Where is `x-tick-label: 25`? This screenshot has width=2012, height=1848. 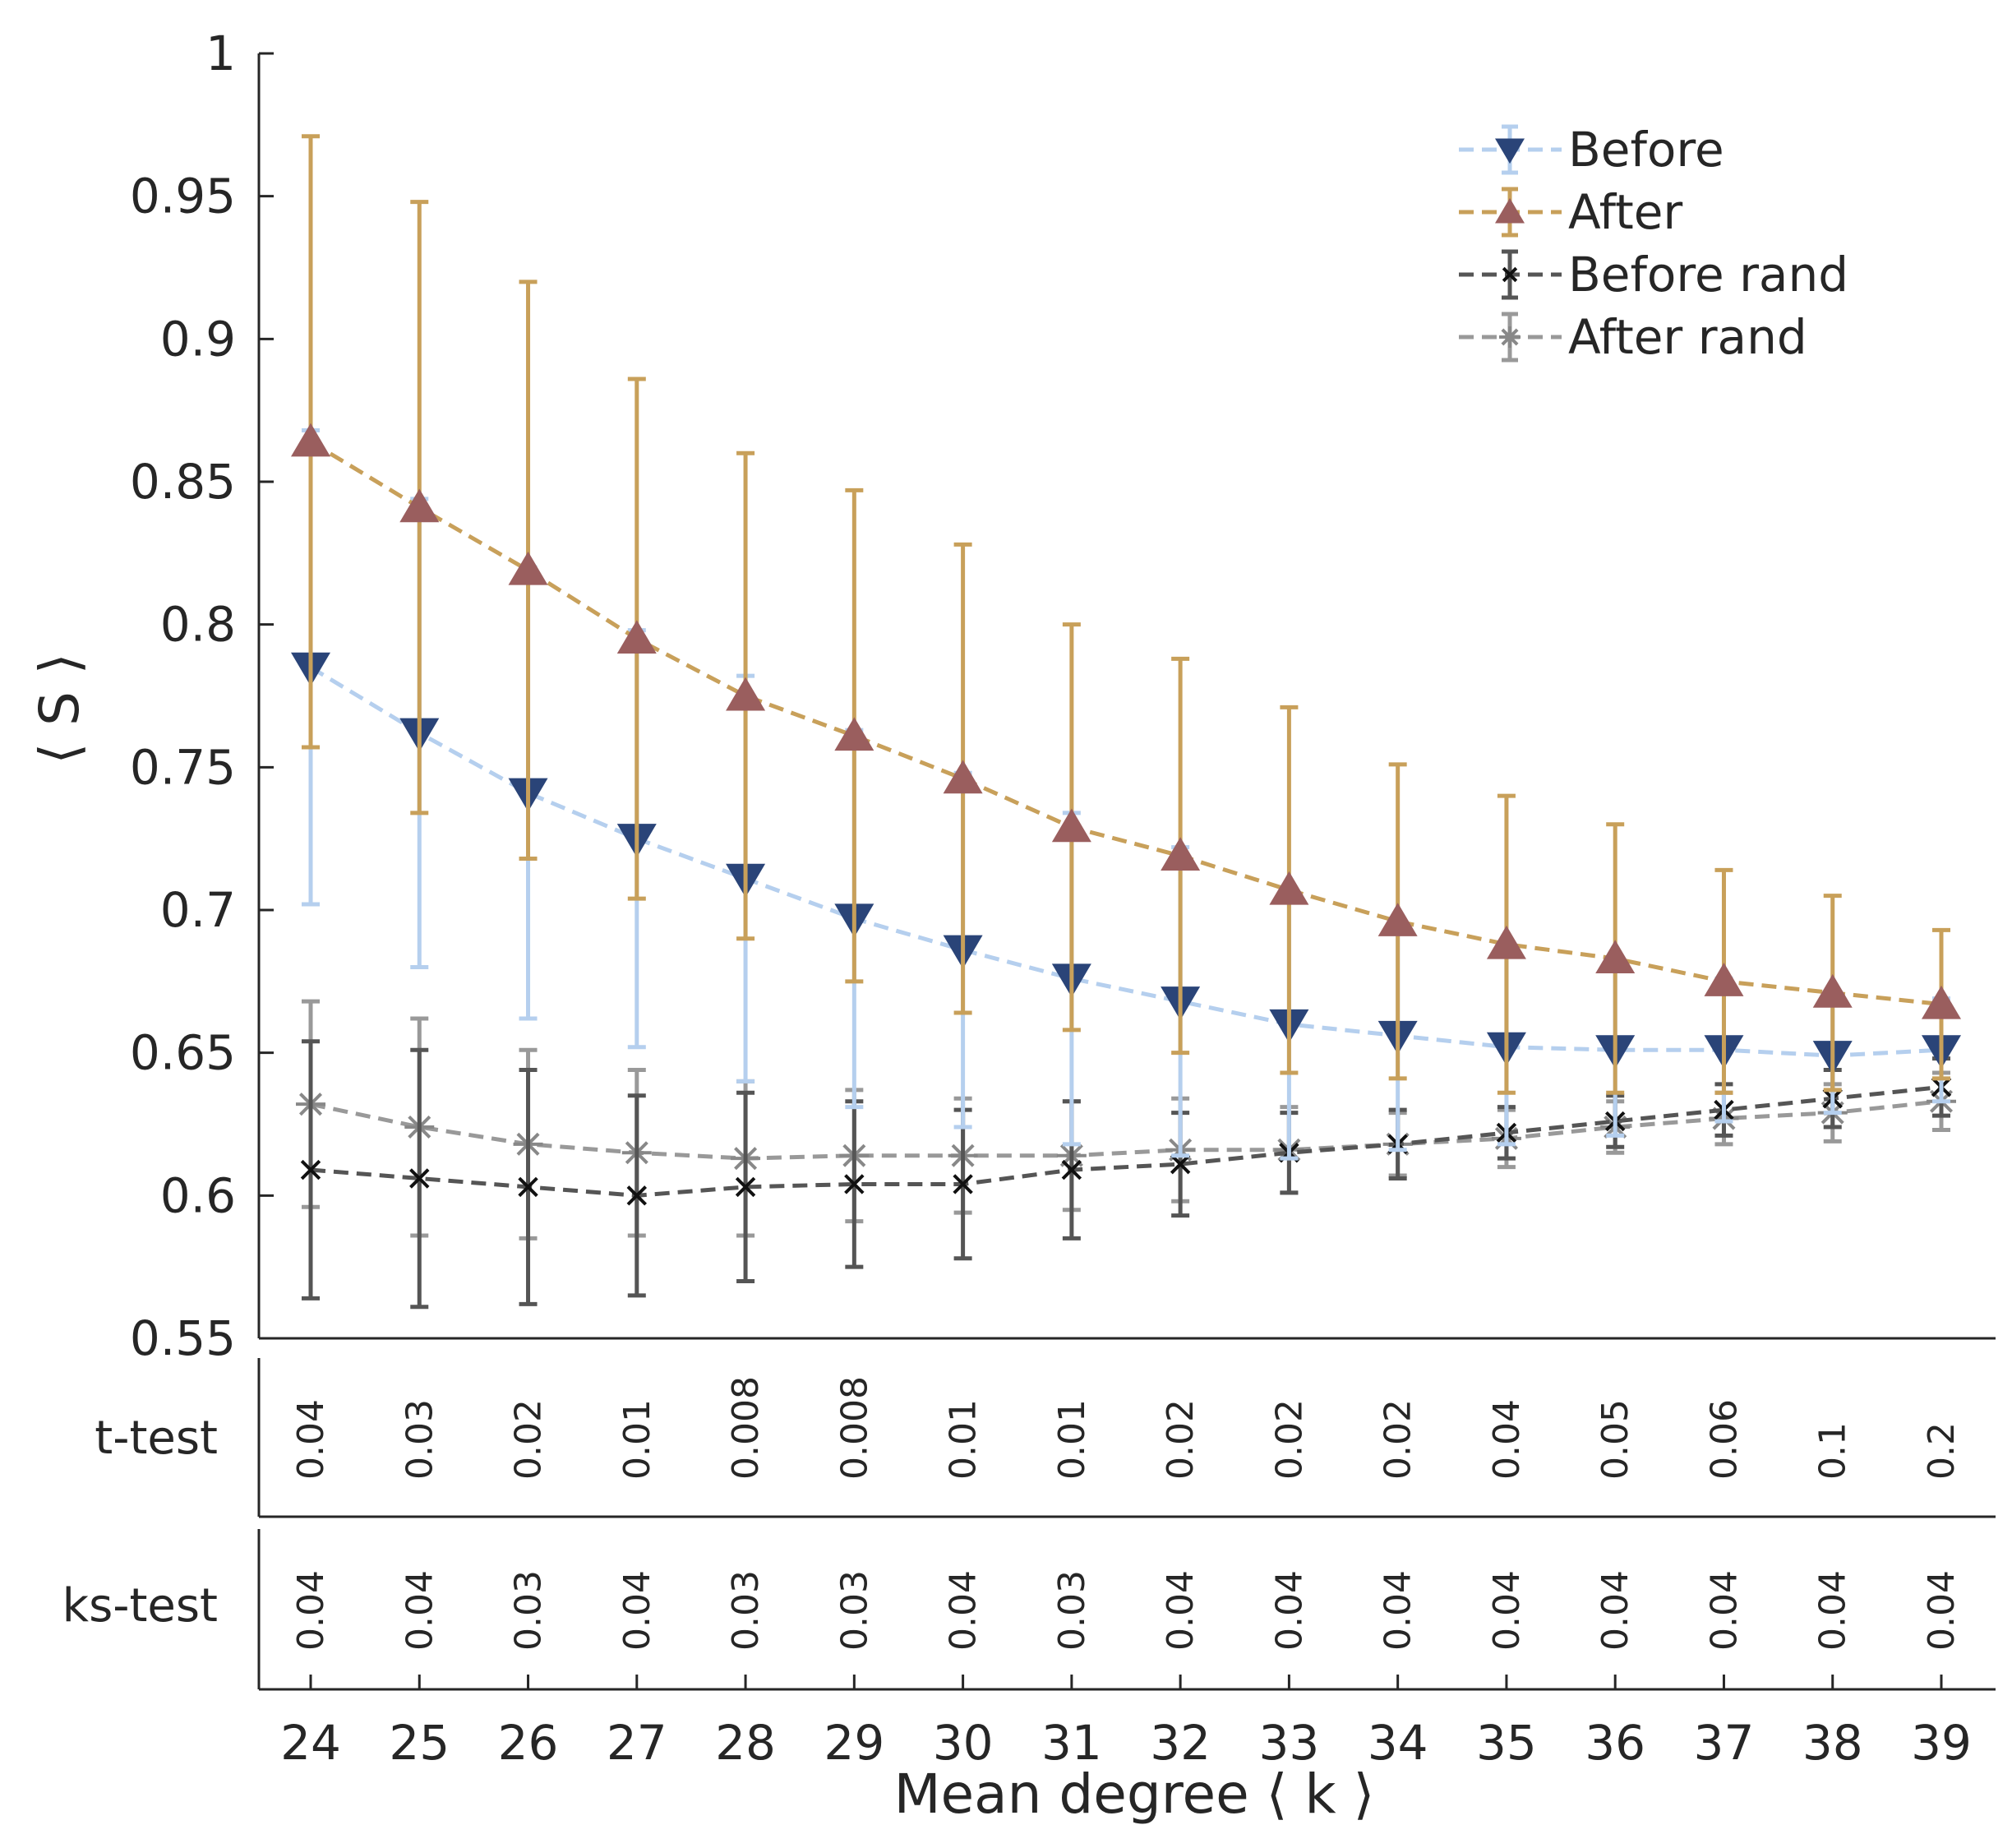
x-tick-label: 25 is located at coordinates (419, 1743).